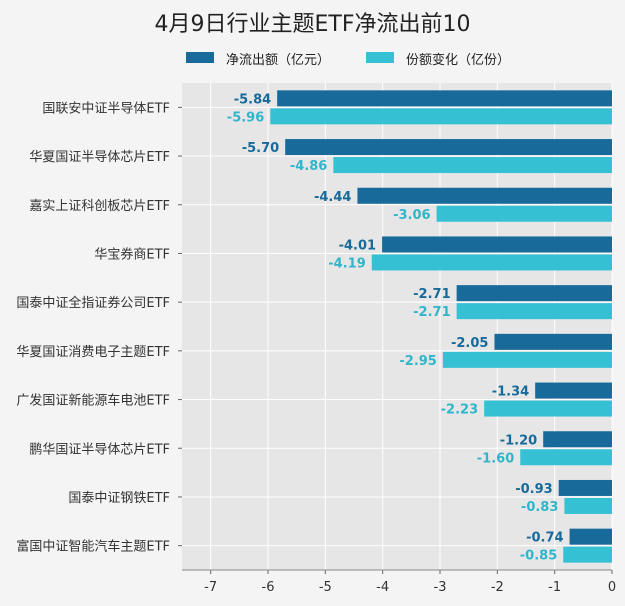 This screenshot has height=606, width=625. Describe the element at coordinates (495, 458) in the screenshot. I see `data-label-share-change: -1.60` at that location.